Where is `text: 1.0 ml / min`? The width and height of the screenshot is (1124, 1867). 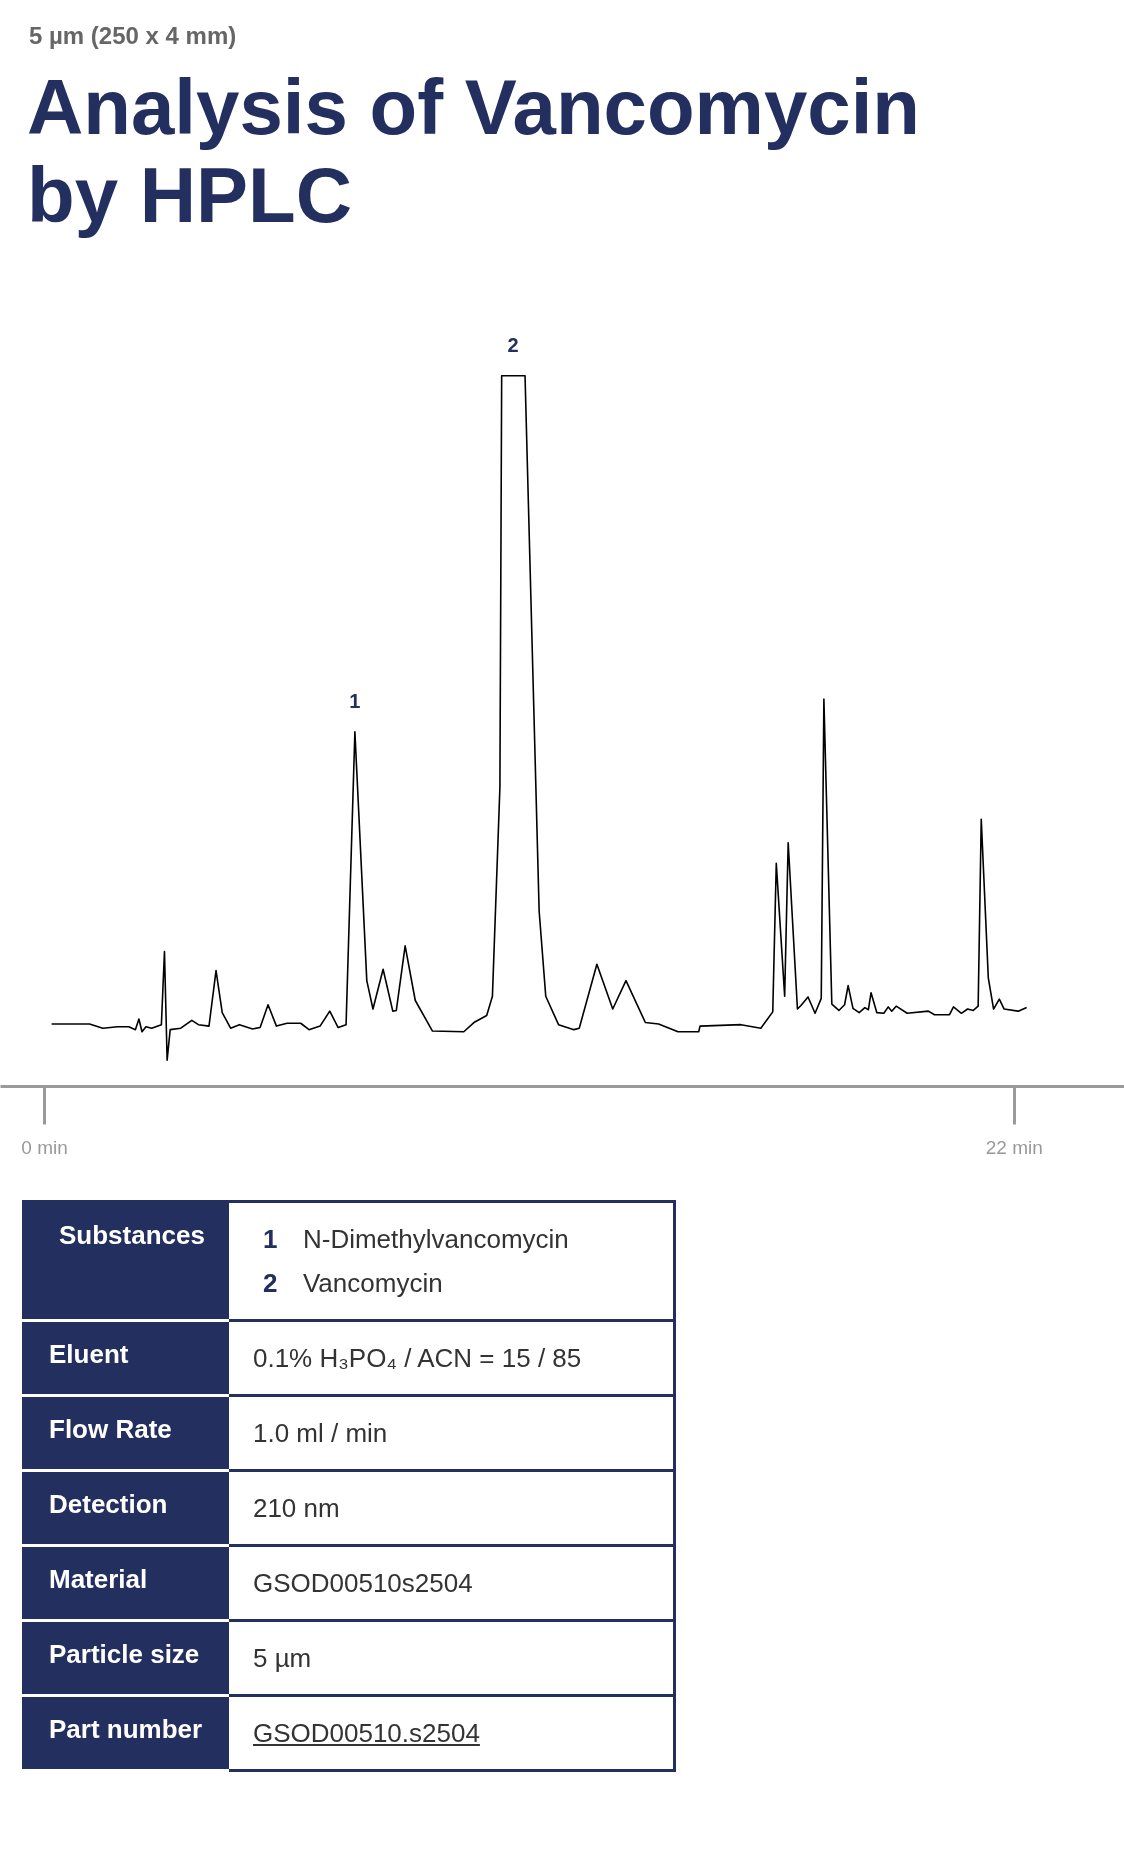
text: 1.0 ml / min is located at coordinates (451, 1433).